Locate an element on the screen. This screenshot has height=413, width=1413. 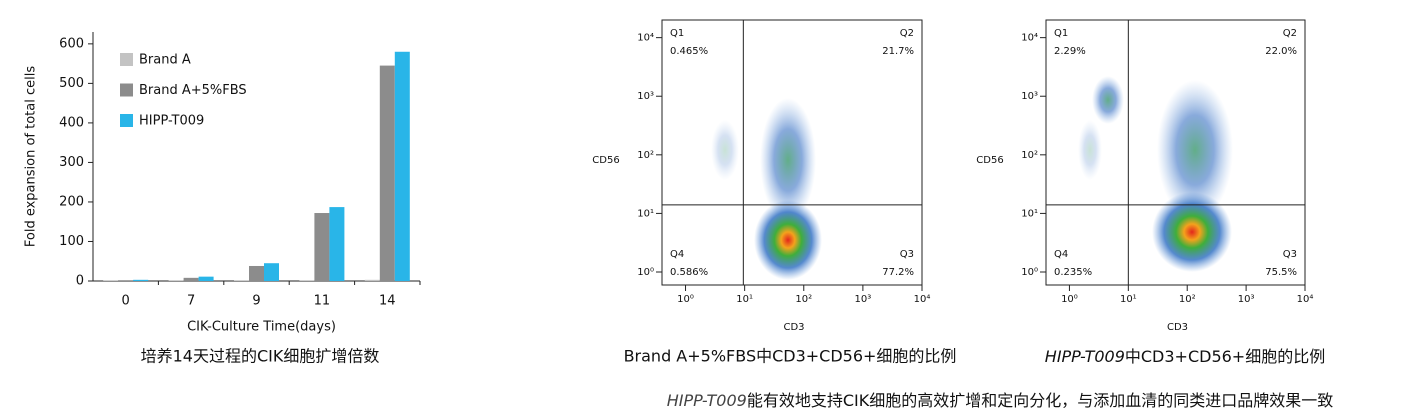
x-tick-label: 9 is located at coordinates (256, 301).